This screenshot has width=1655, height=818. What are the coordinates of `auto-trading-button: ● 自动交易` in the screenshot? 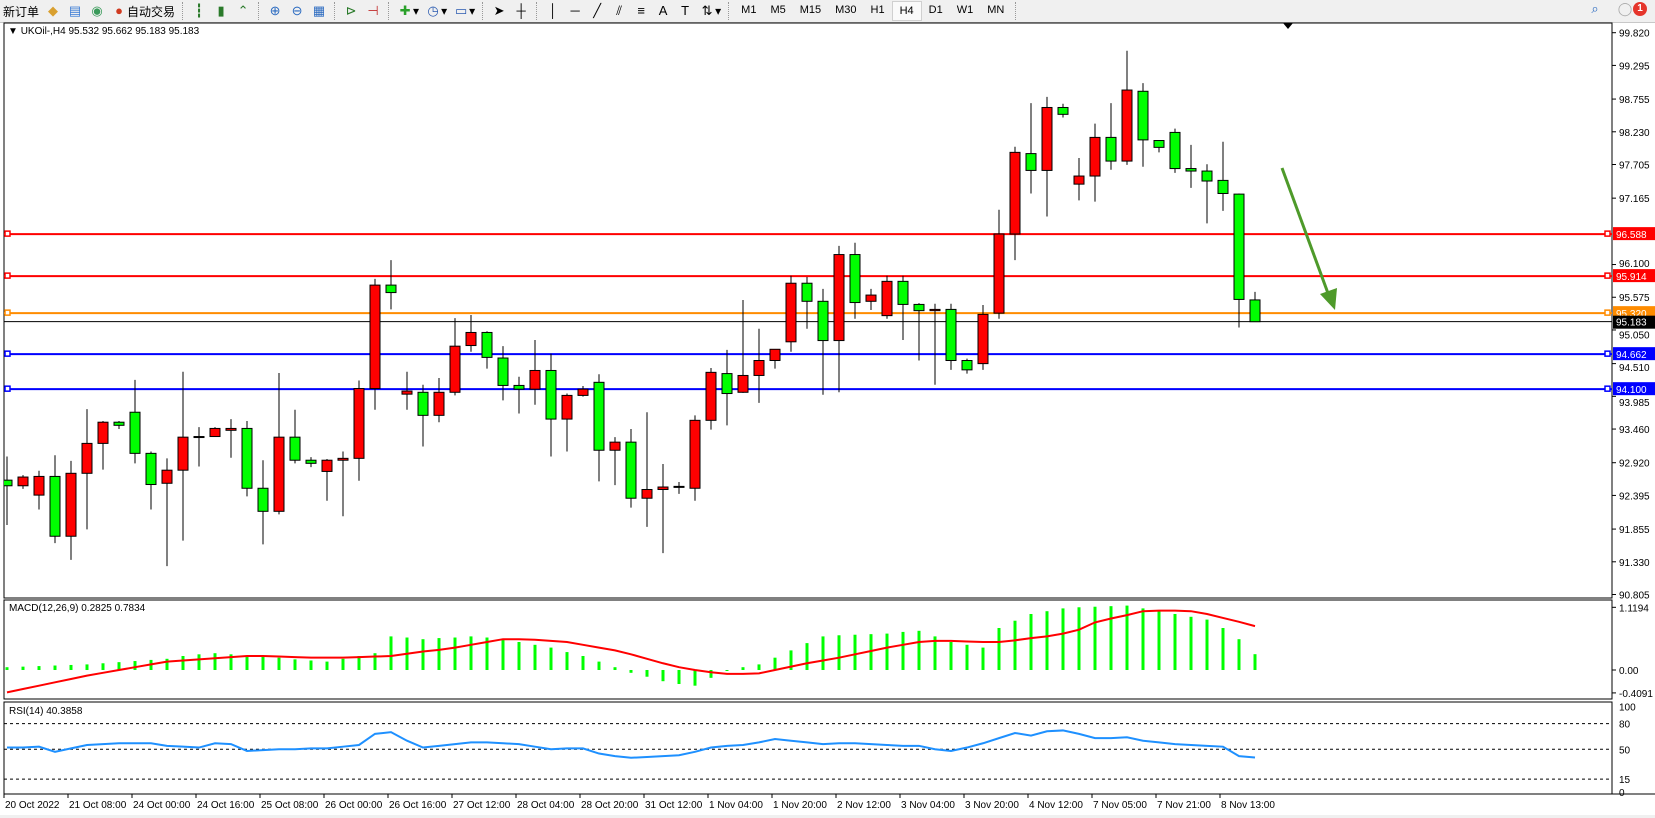 It's located at (143, 11).